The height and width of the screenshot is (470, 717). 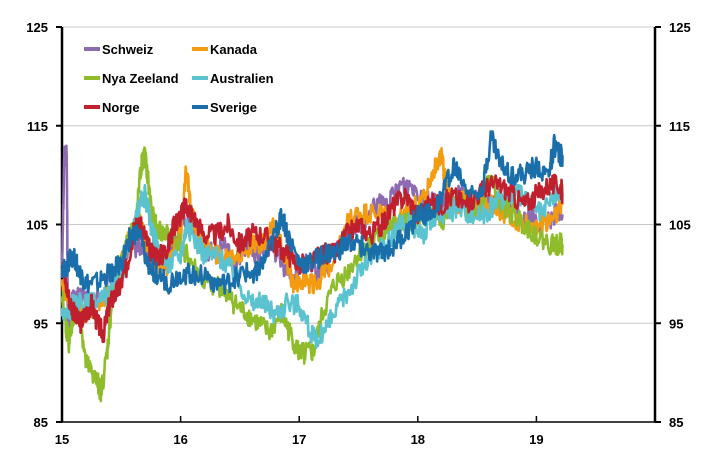 I want to click on legend-label: Schweiz, so click(x=128, y=49).